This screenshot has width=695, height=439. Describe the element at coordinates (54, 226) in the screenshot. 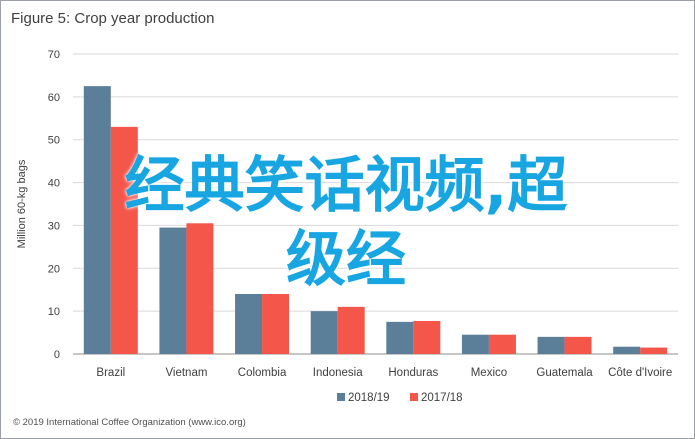

I see `y-tick-label: 30` at that location.